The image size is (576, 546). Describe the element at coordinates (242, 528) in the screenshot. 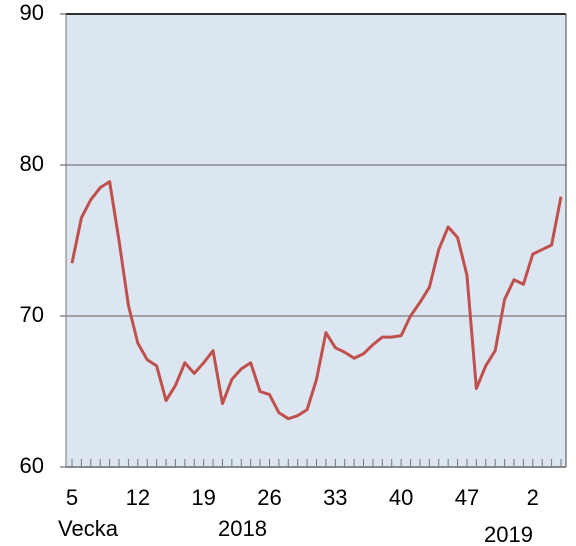

I see `annotation: 2018` at that location.